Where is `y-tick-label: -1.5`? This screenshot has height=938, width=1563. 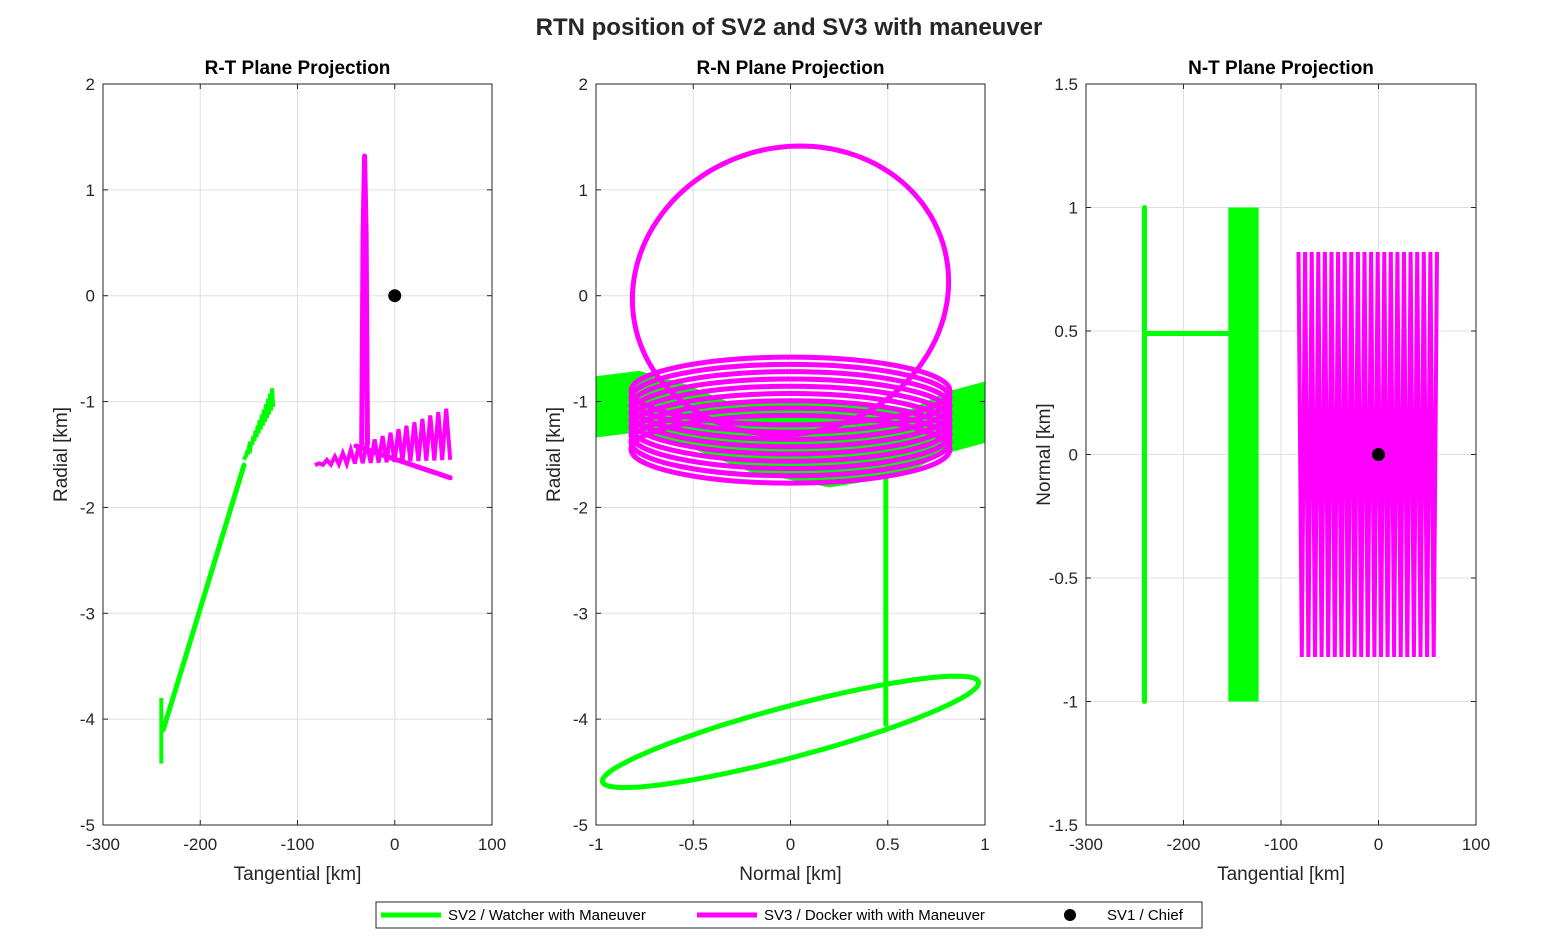
y-tick-label: -1.5 is located at coordinates (1063, 825).